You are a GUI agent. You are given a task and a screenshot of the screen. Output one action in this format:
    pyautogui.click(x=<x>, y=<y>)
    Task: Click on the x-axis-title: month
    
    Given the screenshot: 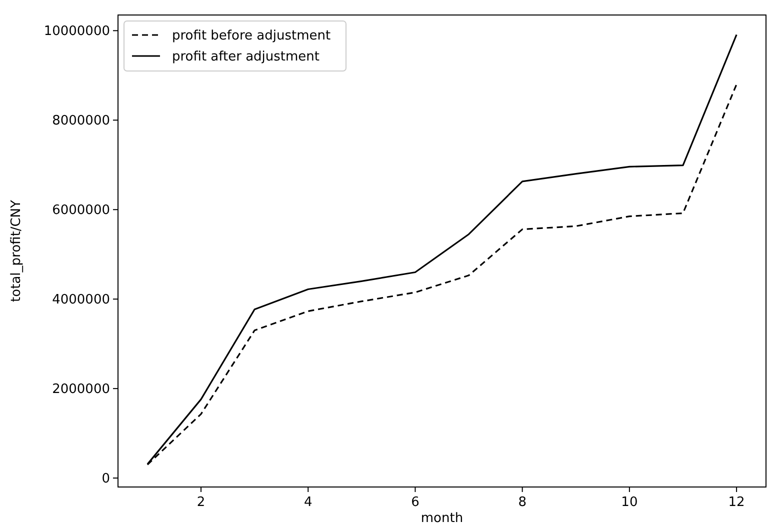 What is the action you would take?
    pyautogui.click(x=442, y=518)
    